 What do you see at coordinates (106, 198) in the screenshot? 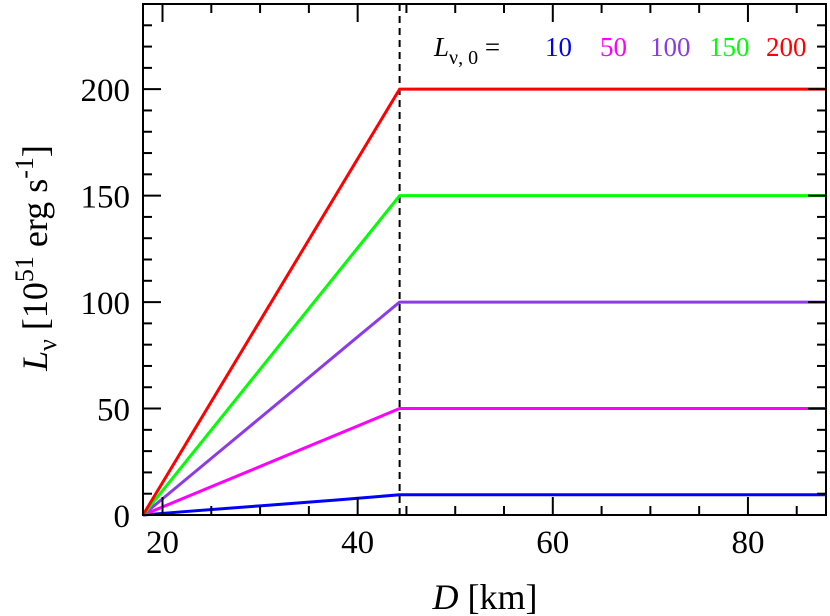
I see `y-tick-label: 150` at bounding box center [106, 198].